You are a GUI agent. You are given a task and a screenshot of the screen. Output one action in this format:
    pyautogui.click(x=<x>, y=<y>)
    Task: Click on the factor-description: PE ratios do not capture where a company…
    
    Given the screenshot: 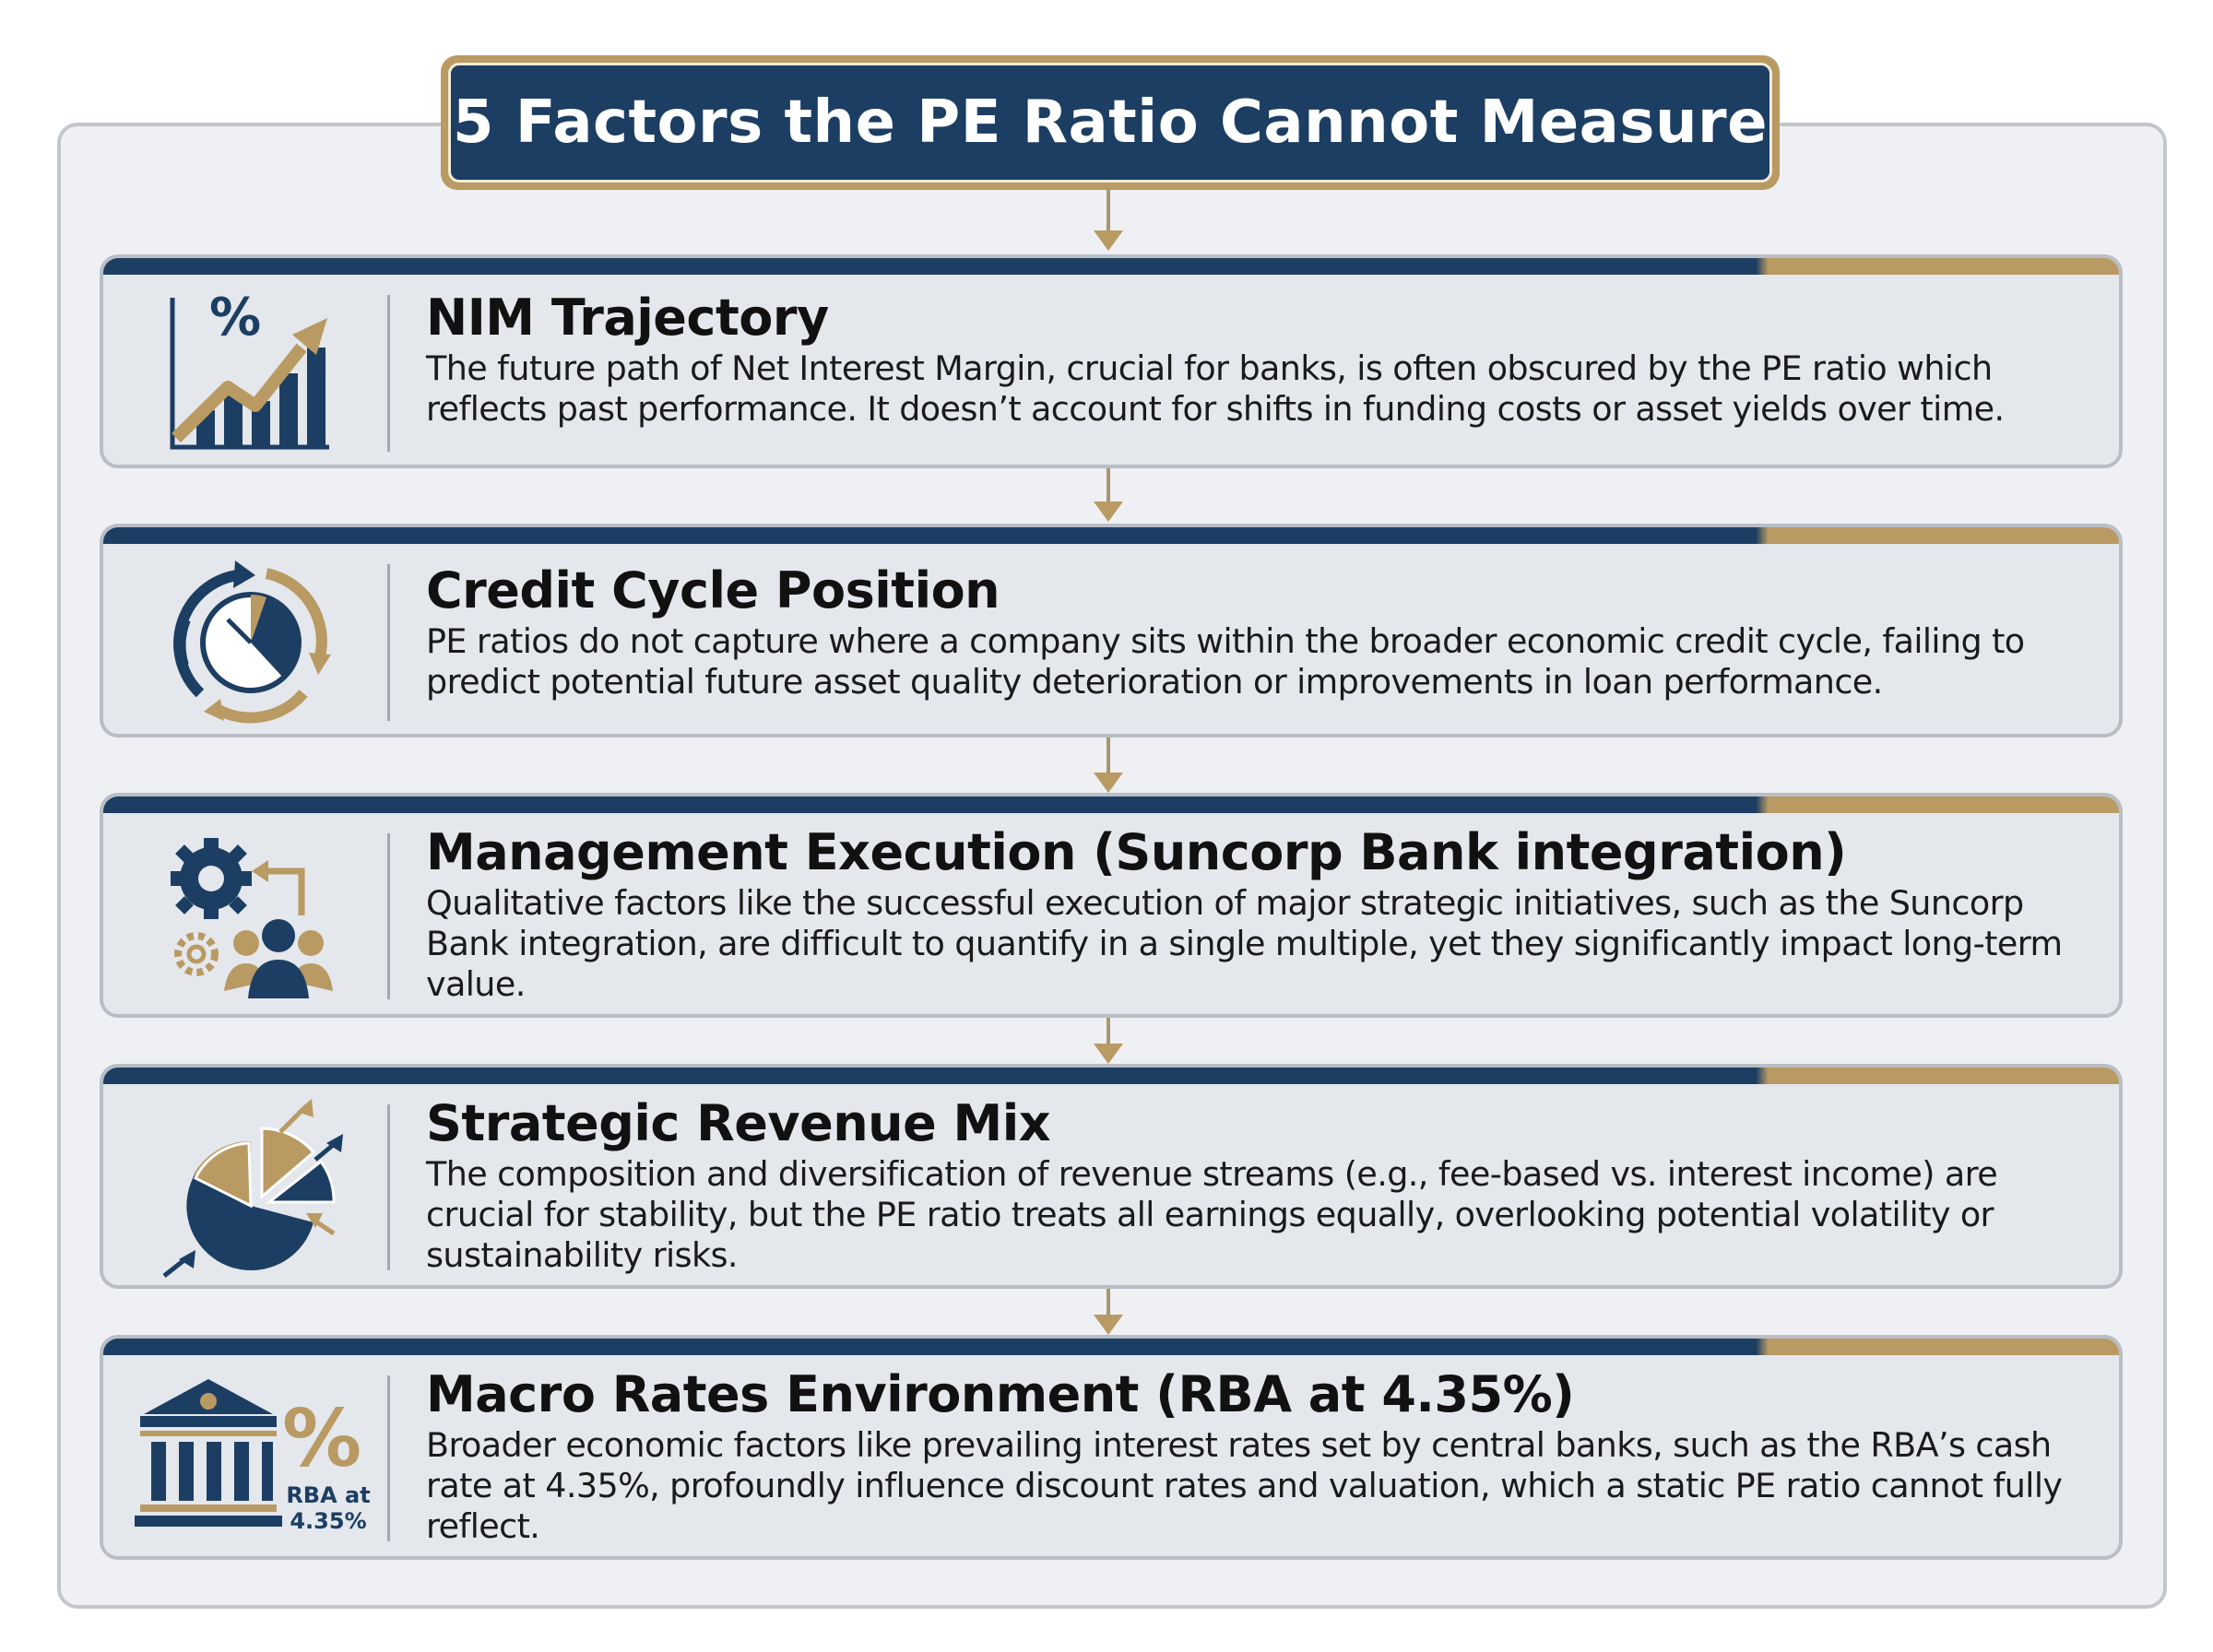 What is the action you would take?
    pyautogui.click(x=1225, y=661)
    